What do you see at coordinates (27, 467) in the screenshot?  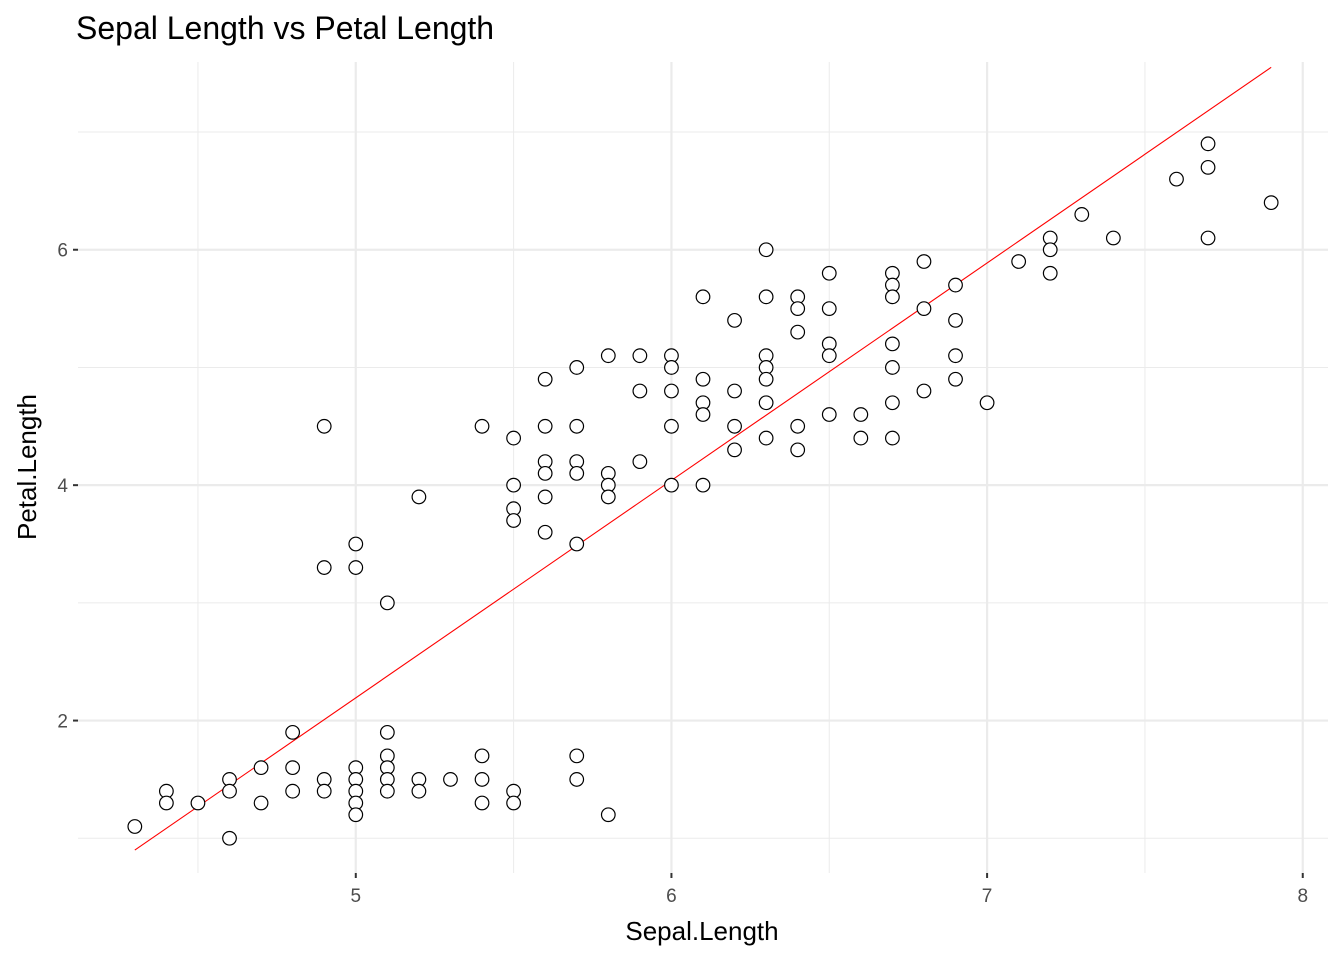 I see `y-axis-title: Petal.Length` at bounding box center [27, 467].